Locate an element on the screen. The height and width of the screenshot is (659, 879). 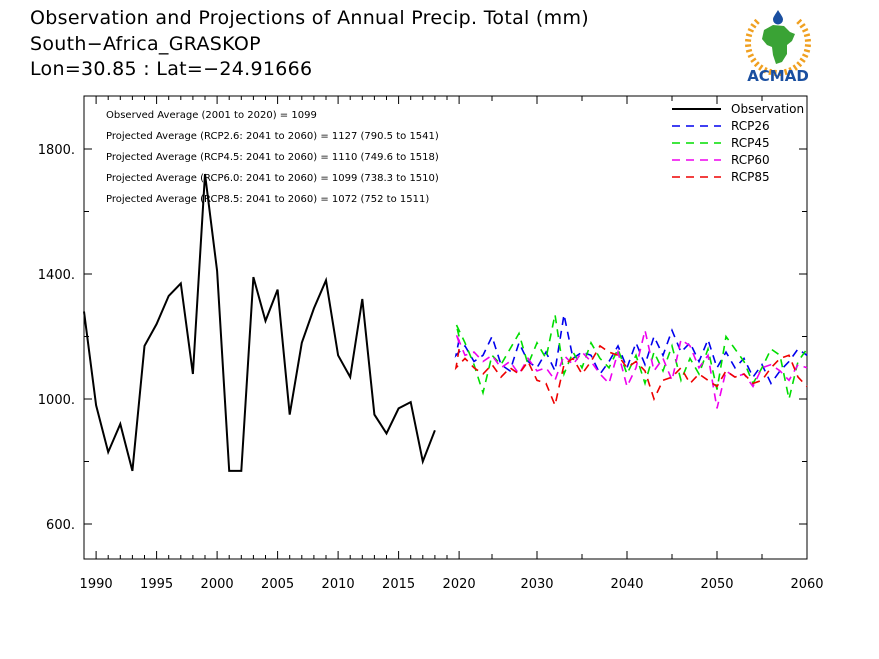
x-tick-label: 2030 is located at coordinates (536, 584).